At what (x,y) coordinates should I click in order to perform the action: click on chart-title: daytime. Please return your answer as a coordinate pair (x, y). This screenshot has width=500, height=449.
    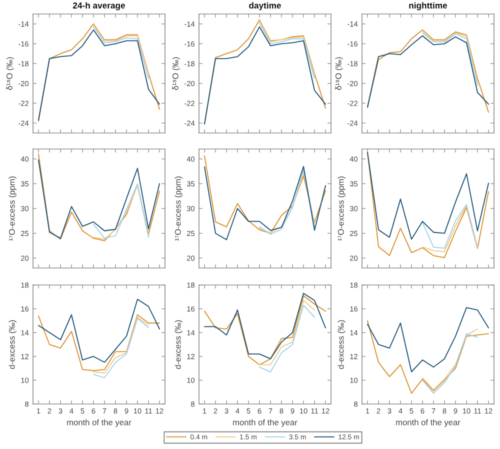
    Looking at the image, I should click on (265, 6).